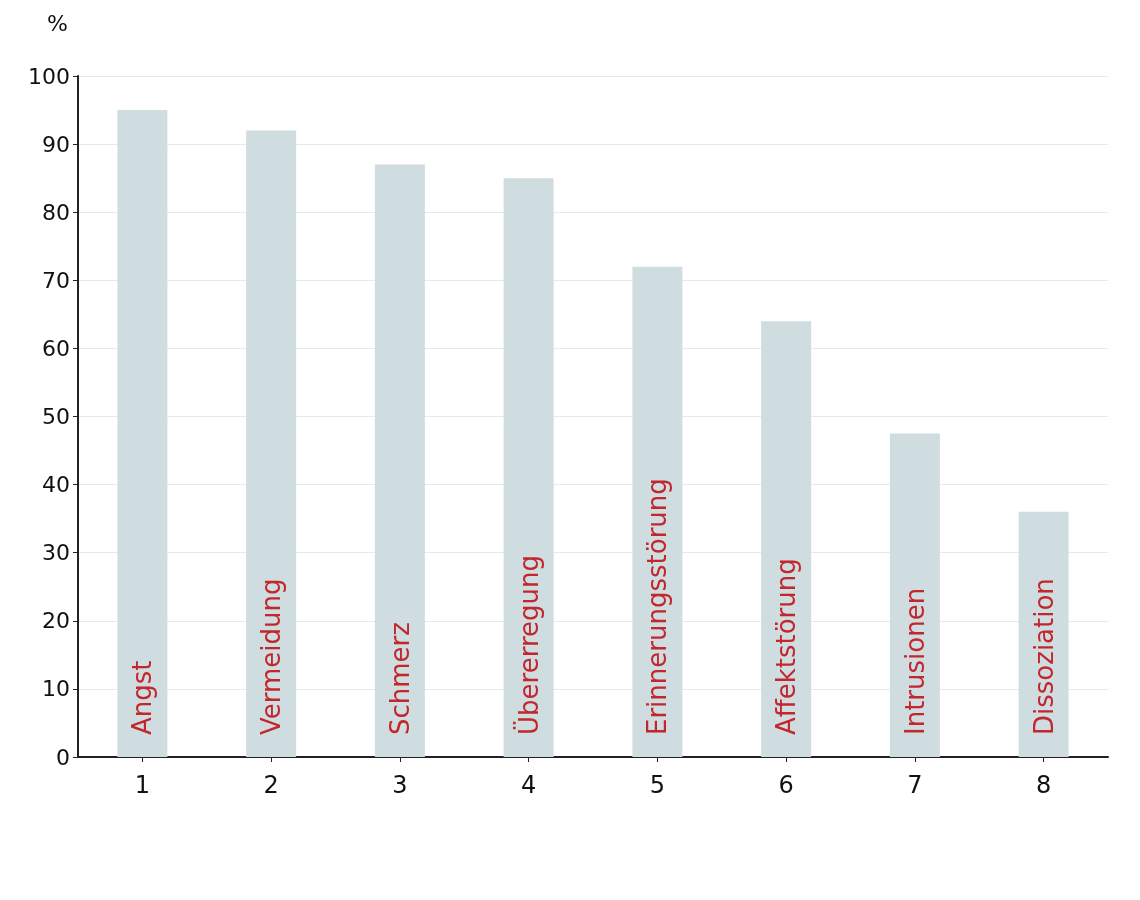 The image size is (1140, 900). I want to click on y-tick-label: 50, so click(56, 416).